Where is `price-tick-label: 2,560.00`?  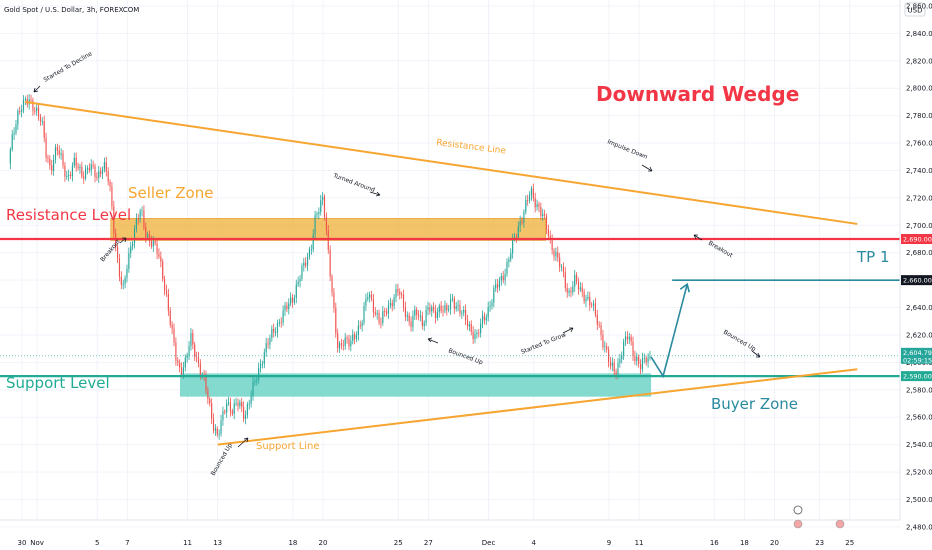 price-tick-label: 2,560.00 is located at coordinates (919, 418).